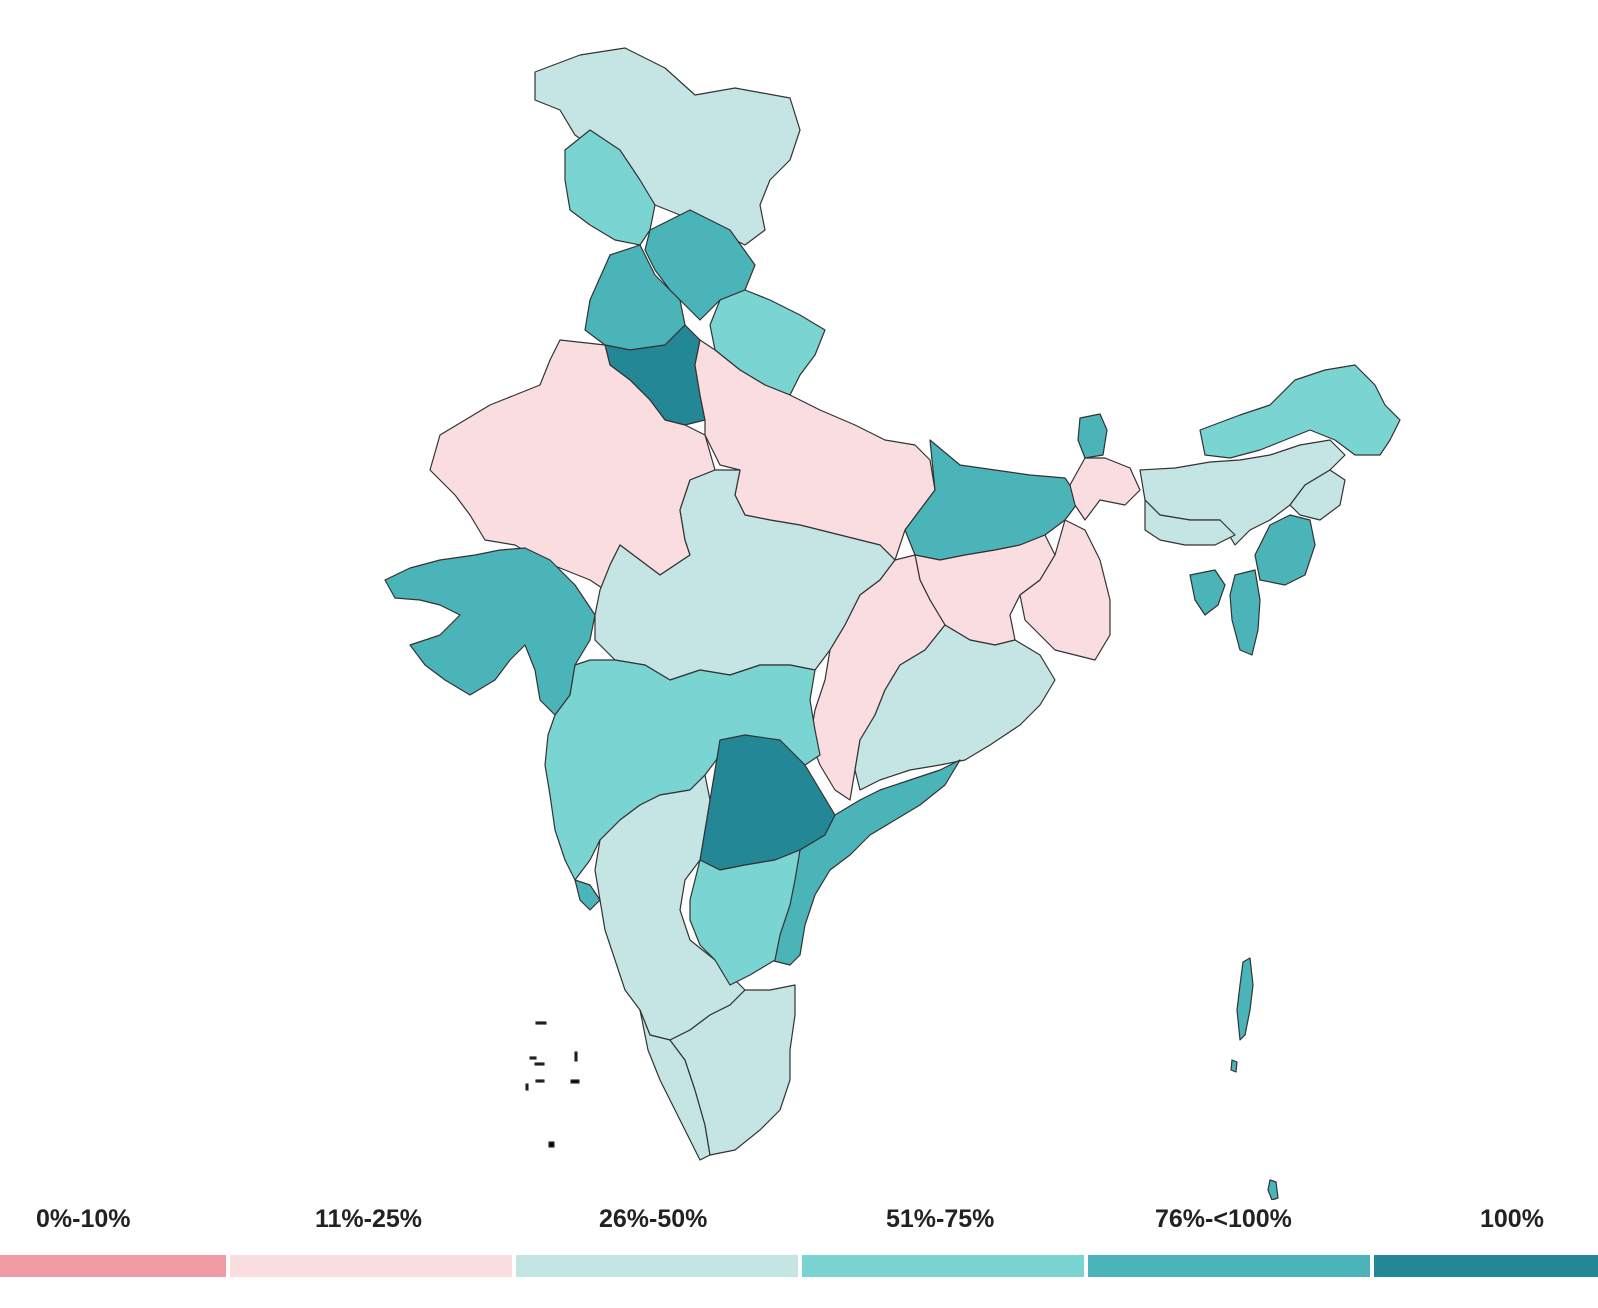 This screenshot has width=1598, height=1308. I want to click on region-himachal-east, so click(700, 265).